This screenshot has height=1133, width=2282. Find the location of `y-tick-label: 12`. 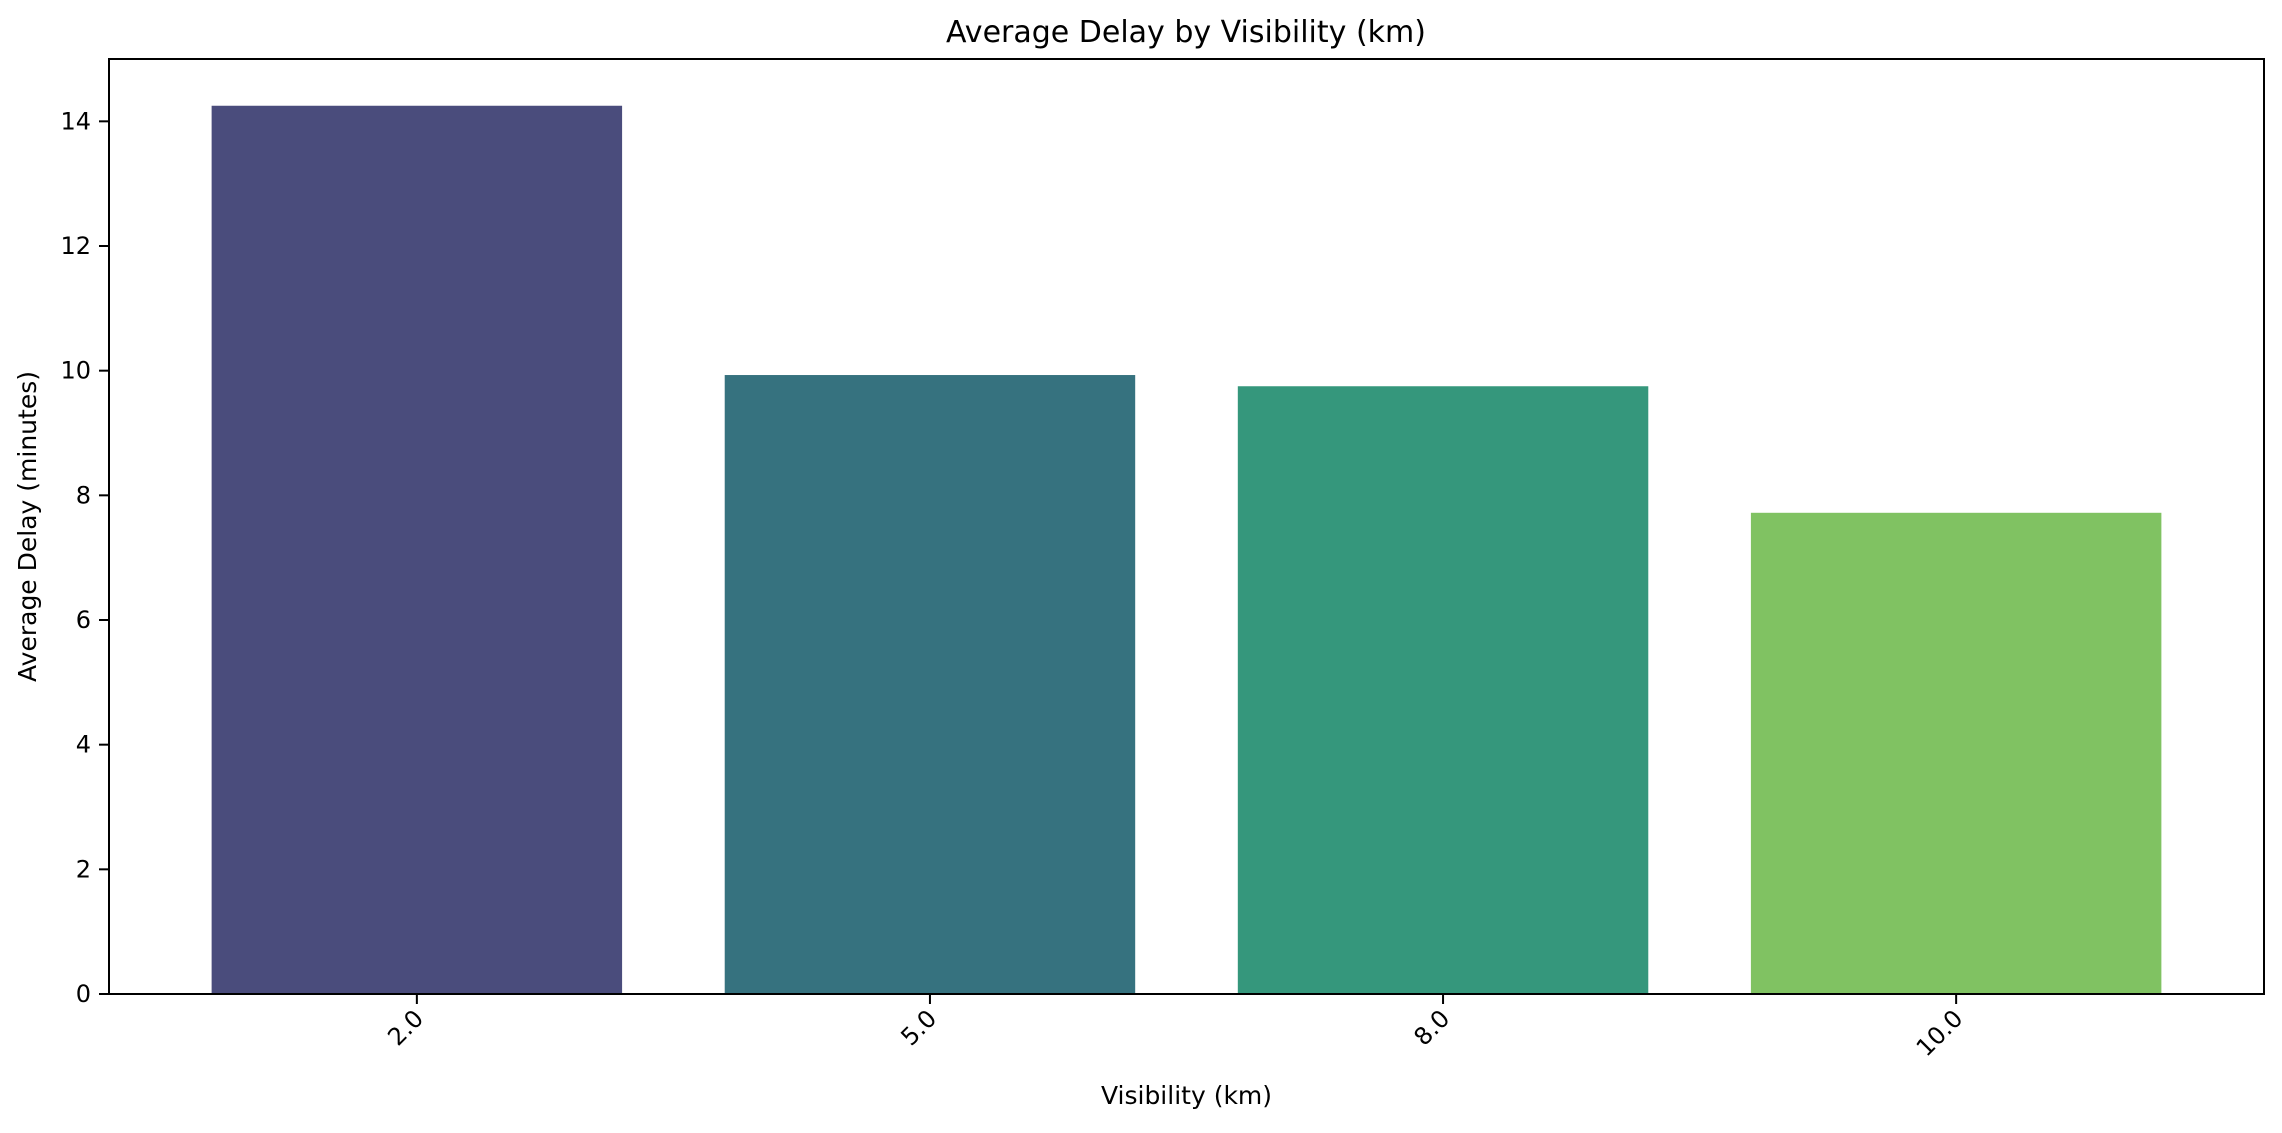

y-tick-label: 12 is located at coordinates (75, 246).